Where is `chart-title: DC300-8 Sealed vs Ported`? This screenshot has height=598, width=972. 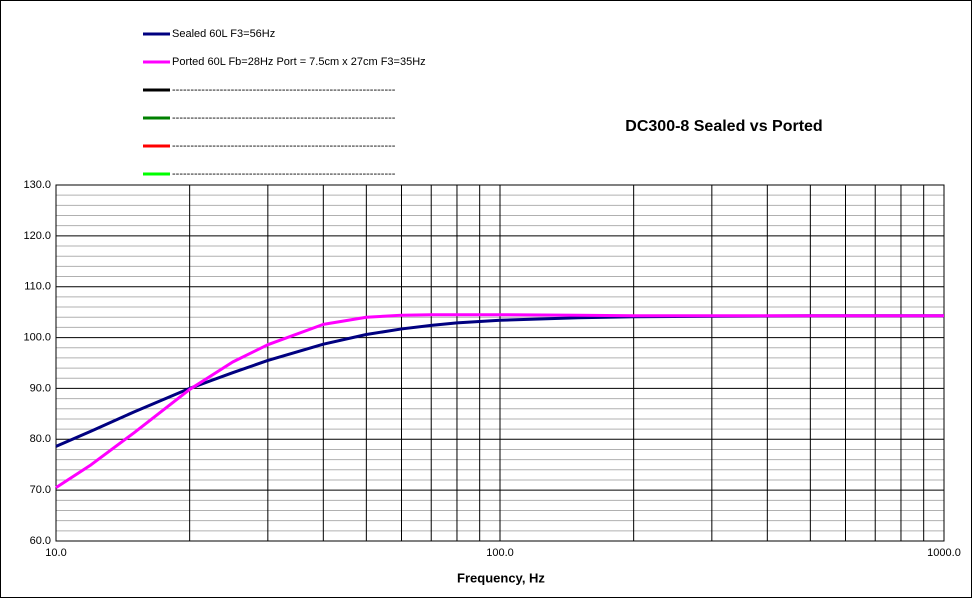
chart-title: DC300-8 Sealed vs Ported is located at coordinates (723, 126).